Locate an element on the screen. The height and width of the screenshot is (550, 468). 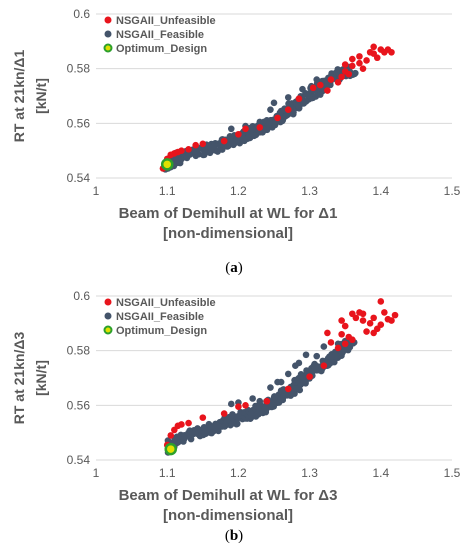
chart-a-xtick-label: 1 is located at coordinates (96, 191).